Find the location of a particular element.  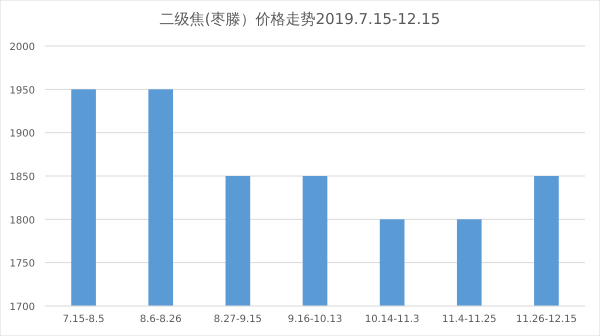

y-tick-label: 1900 is located at coordinates (22, 134).